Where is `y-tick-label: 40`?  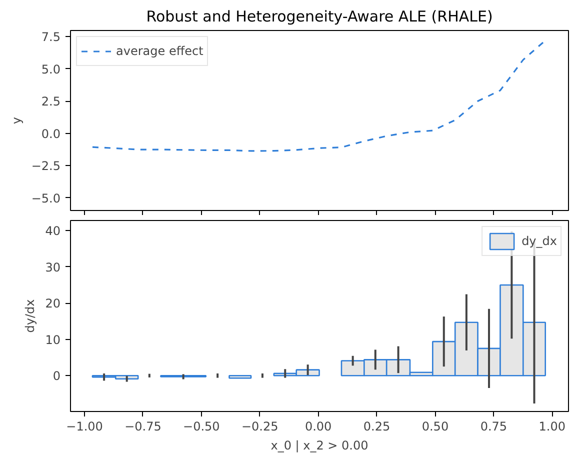 y-tick-label: 40 is located at coordinates (53, 231).